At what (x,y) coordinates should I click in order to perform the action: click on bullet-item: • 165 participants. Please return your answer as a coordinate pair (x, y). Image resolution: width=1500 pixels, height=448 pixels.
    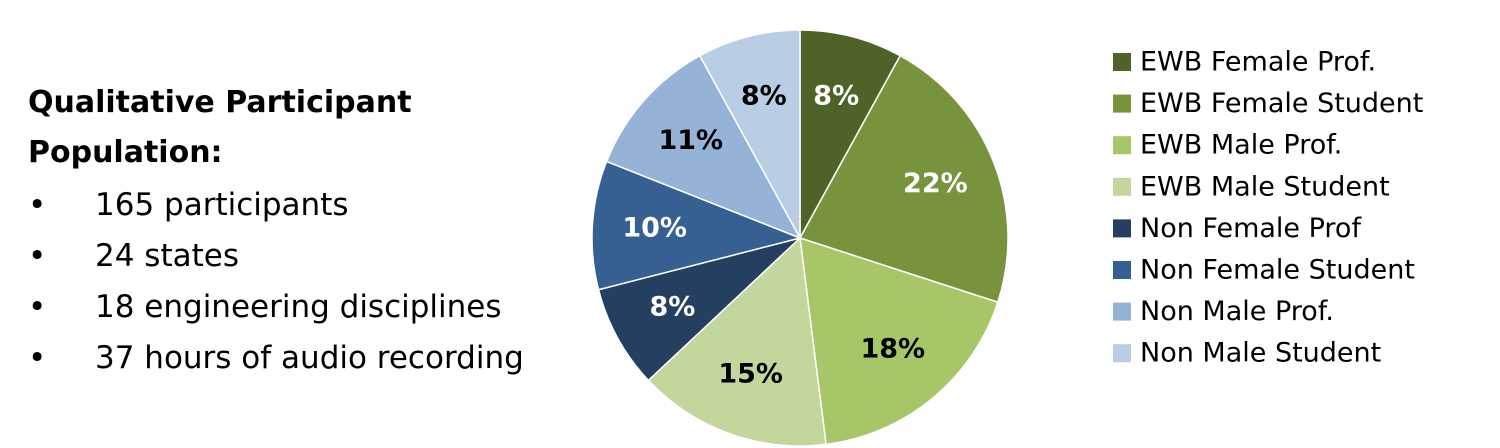
    Looking at the image, I should click on (308, 205).